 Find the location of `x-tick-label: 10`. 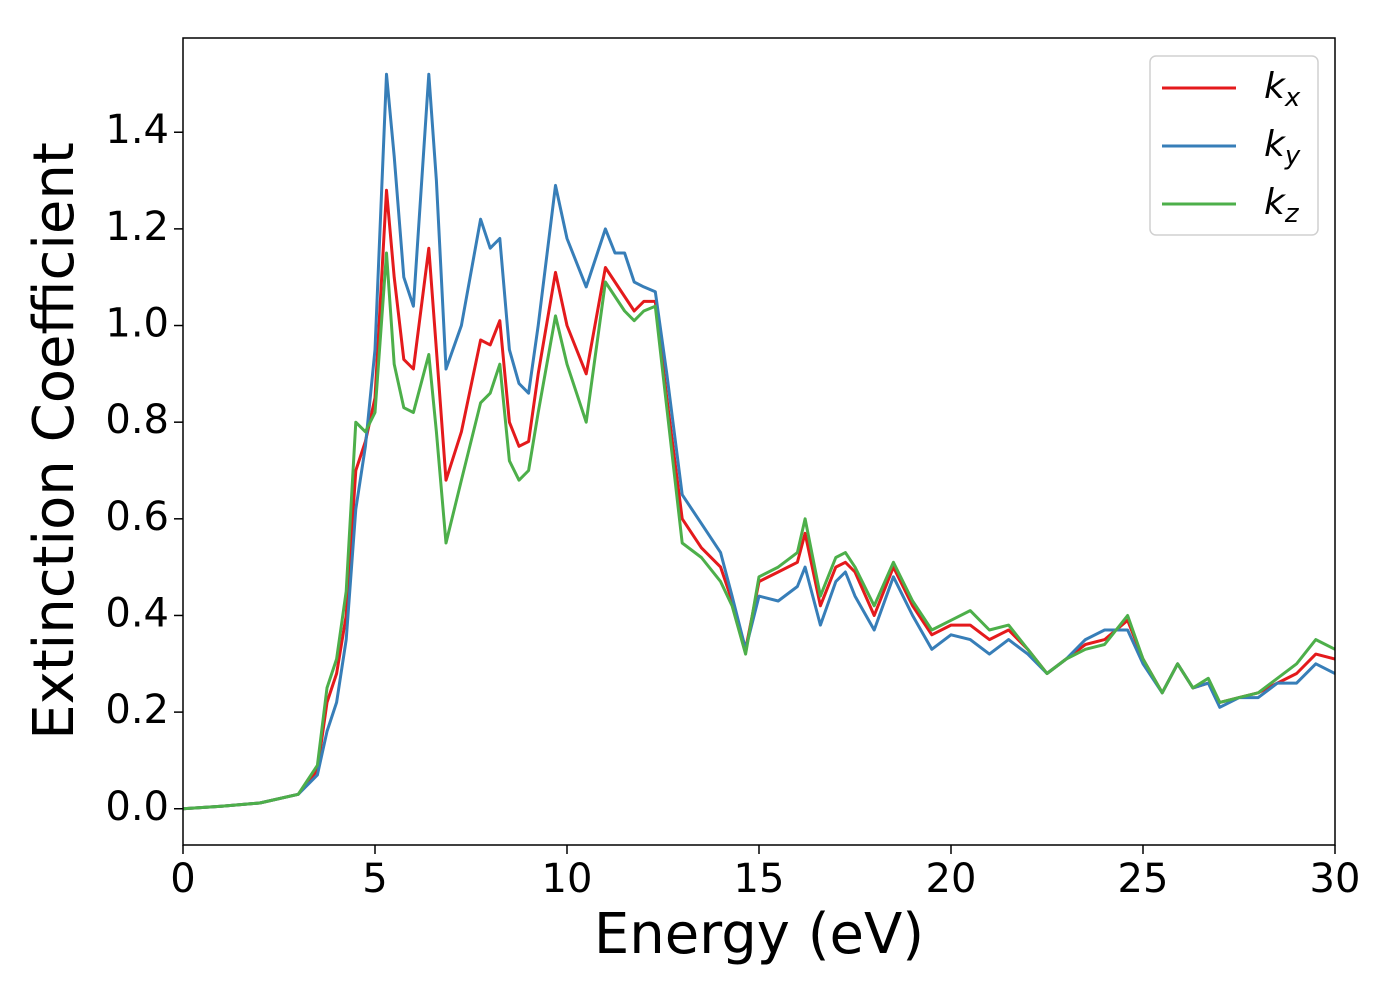

x-tick-label: 10 is located at coordinates (567, 879).